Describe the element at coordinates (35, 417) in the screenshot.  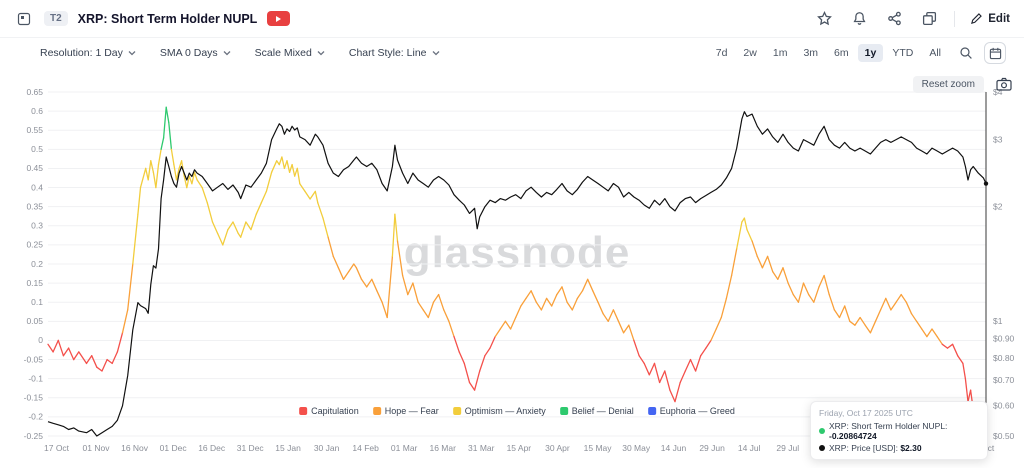
I see `y-axis-label-left: -0.2` at that location.